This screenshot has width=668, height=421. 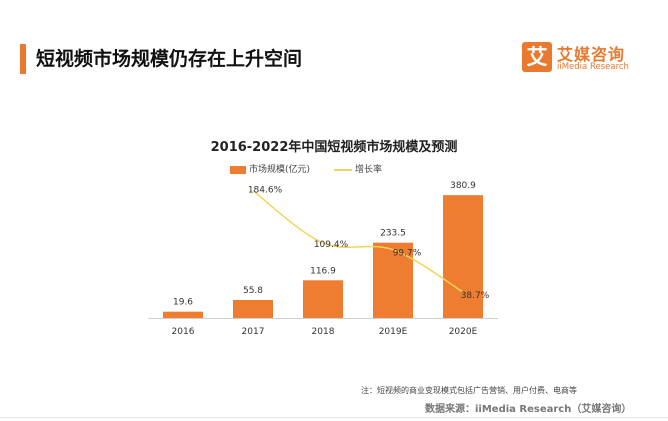 I want to click on bar-value-label-2017: 55.8, so click(x=253, y=291).